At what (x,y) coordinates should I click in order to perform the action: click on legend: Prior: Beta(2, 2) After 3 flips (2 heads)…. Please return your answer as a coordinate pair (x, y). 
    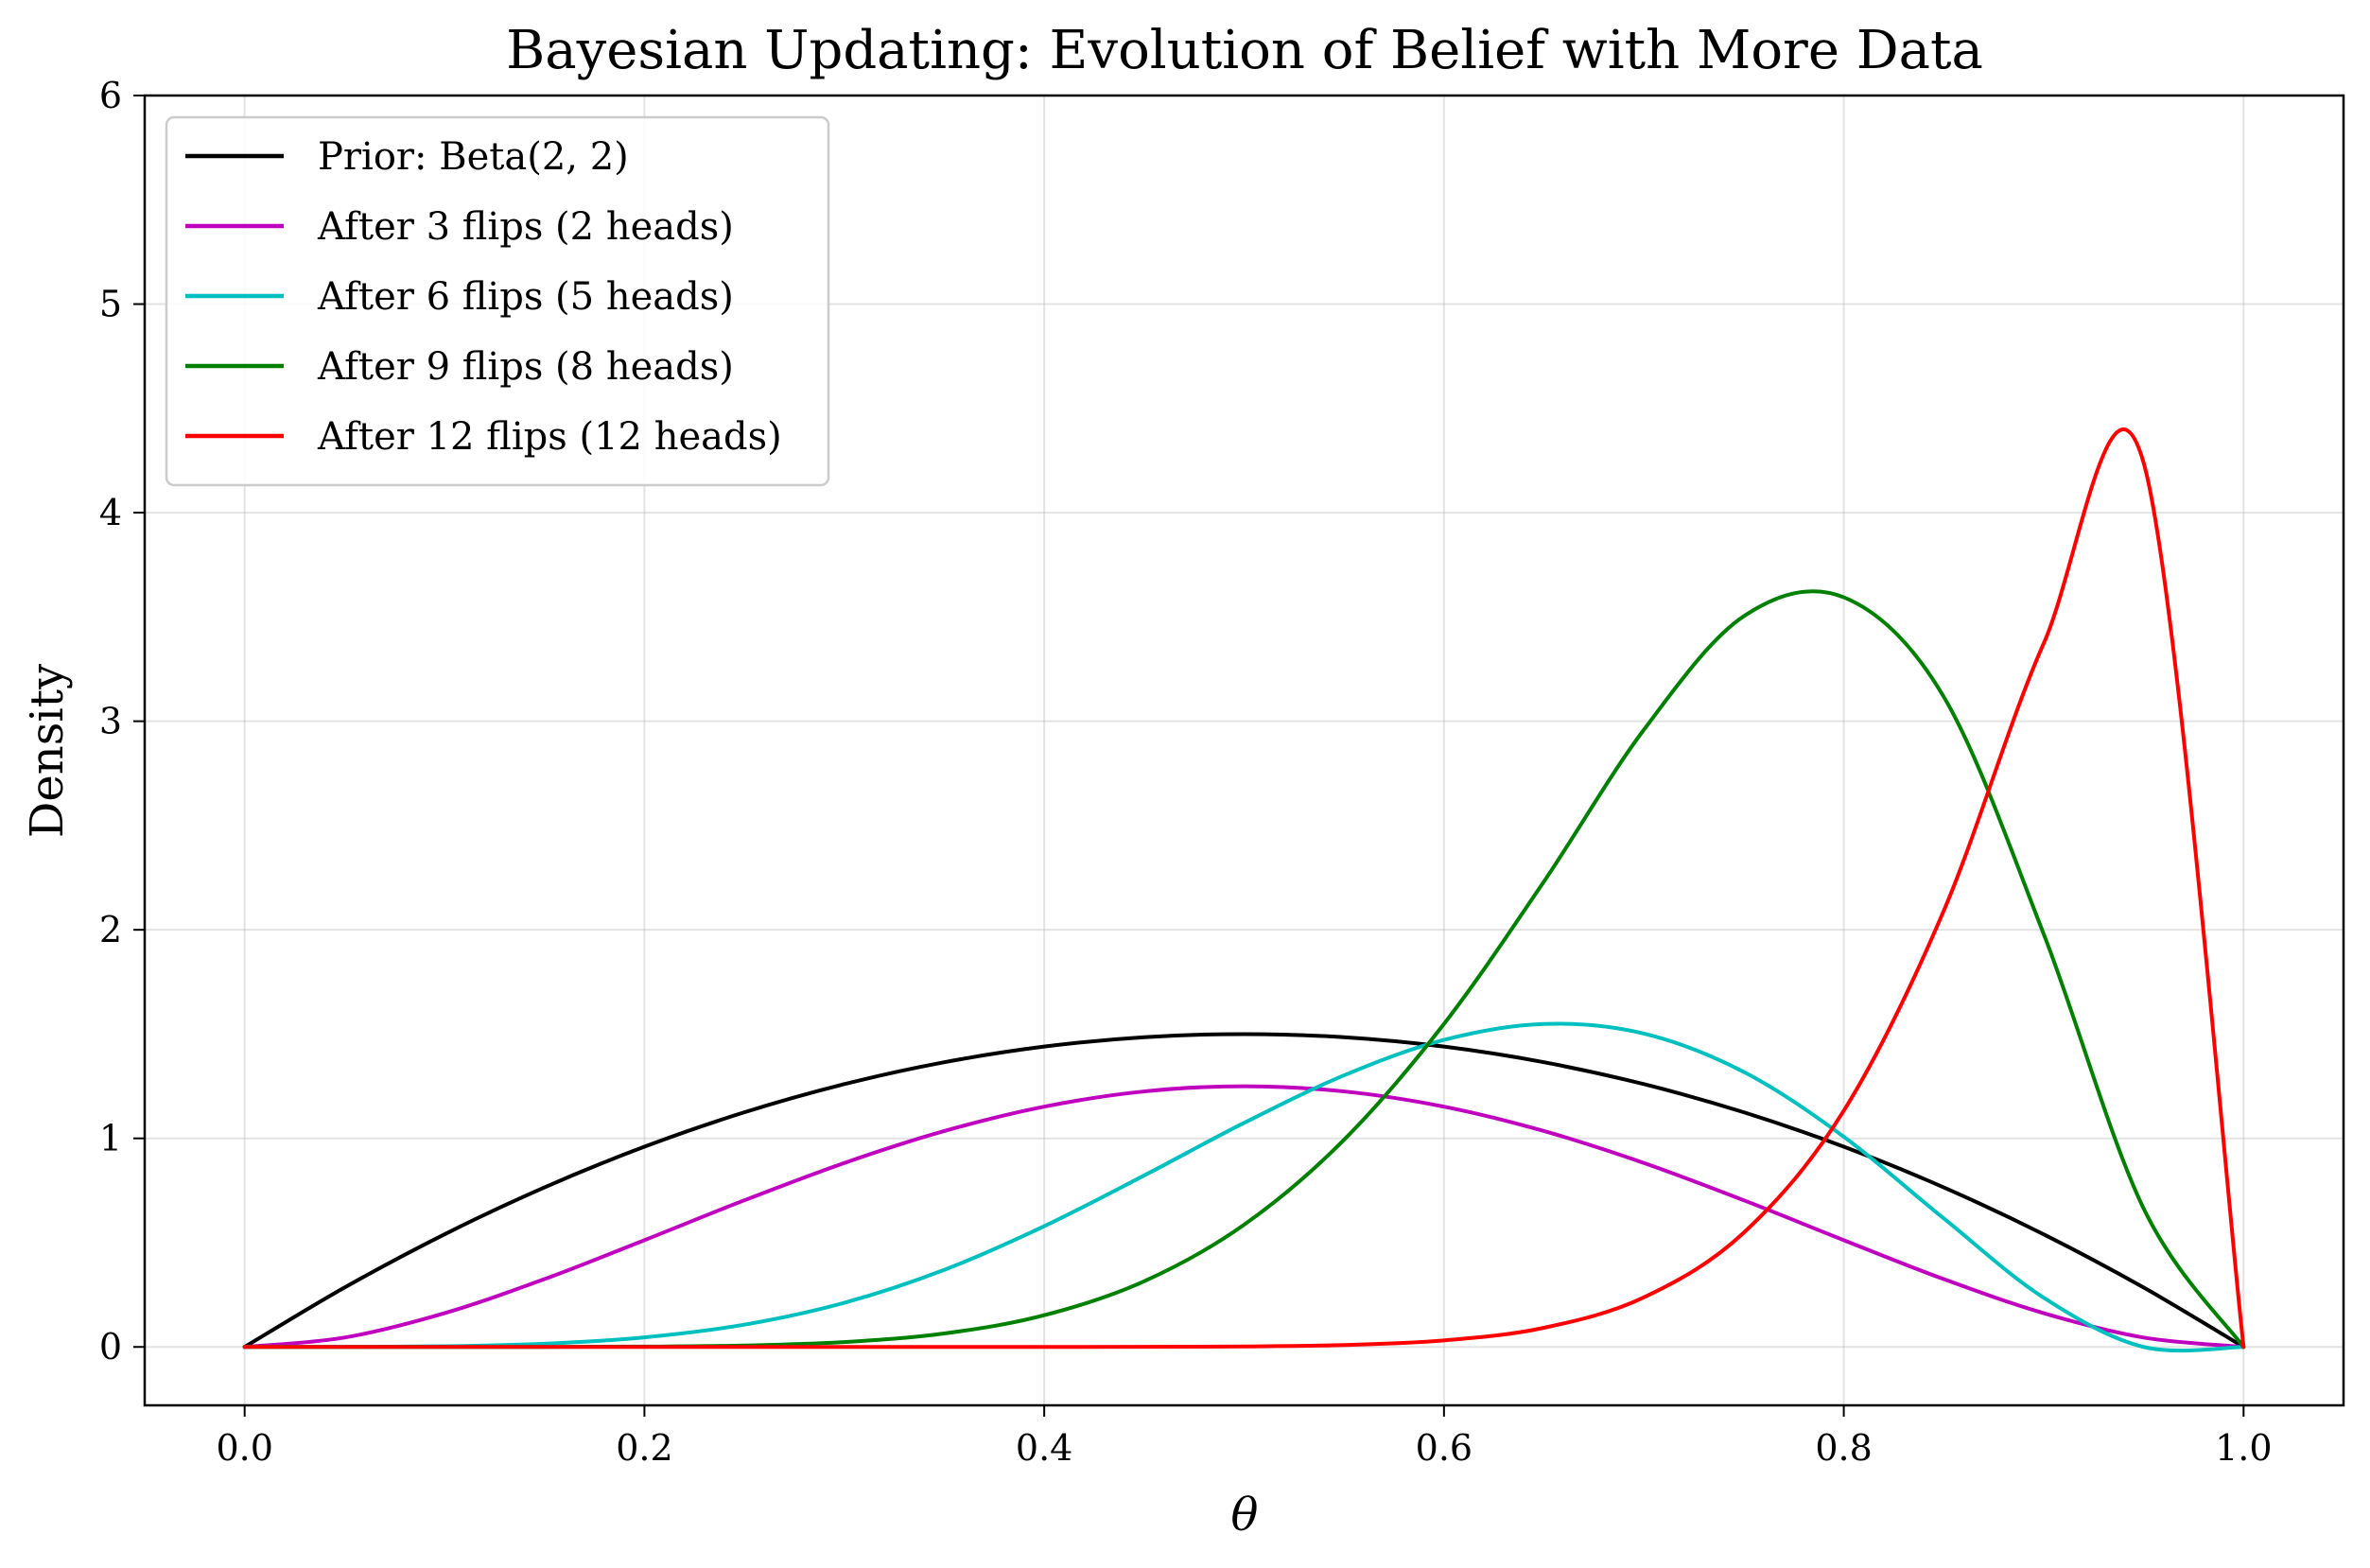
    Looking at the image, I should click on (497, 301).